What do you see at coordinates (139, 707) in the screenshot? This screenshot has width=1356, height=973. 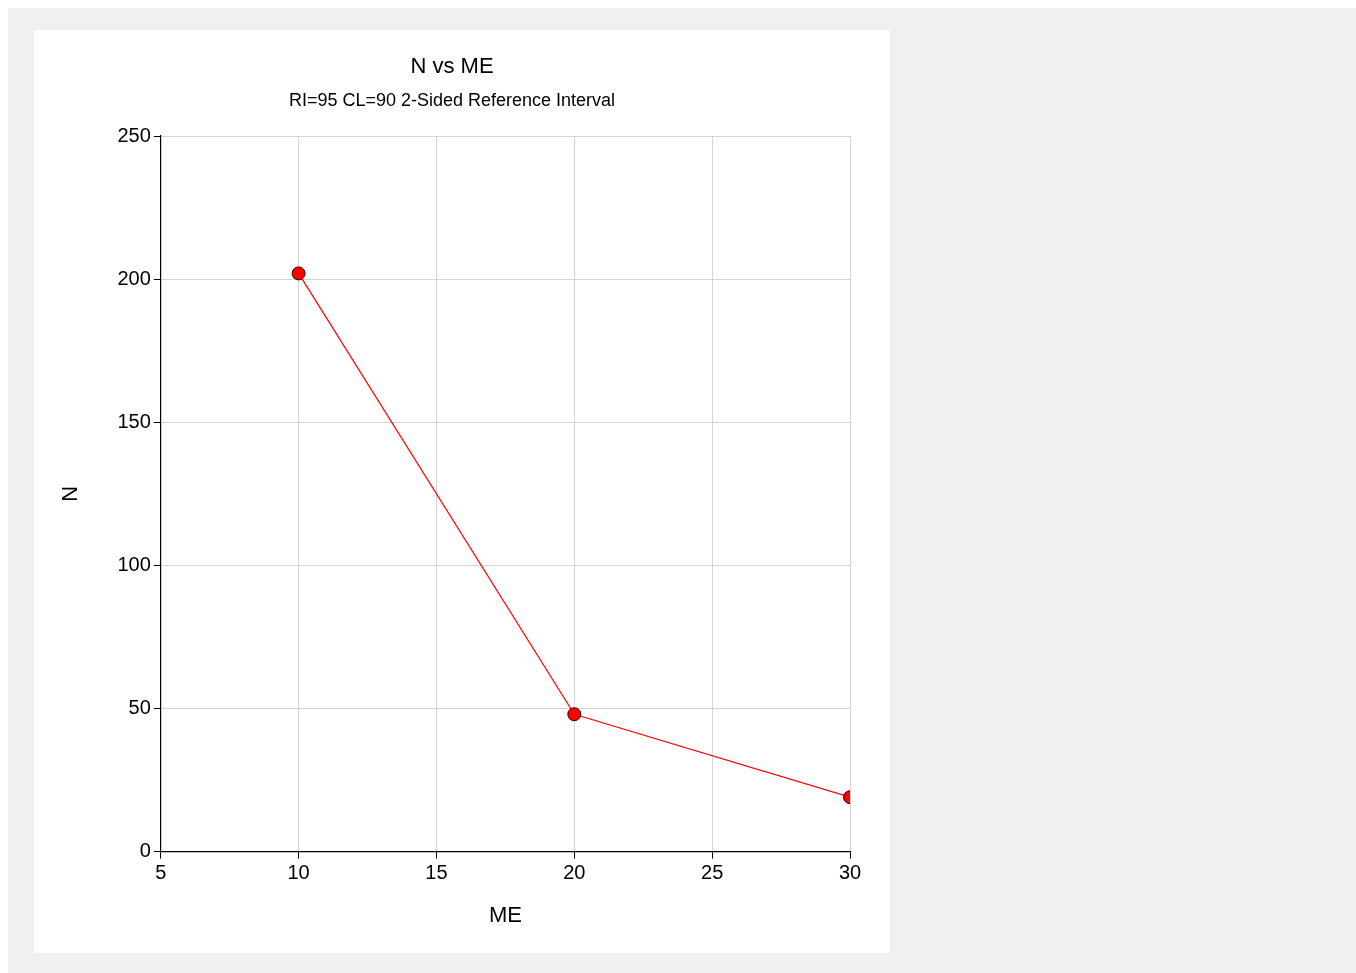 I see `y-tick-label: 50` at bounding box center [139, 707].